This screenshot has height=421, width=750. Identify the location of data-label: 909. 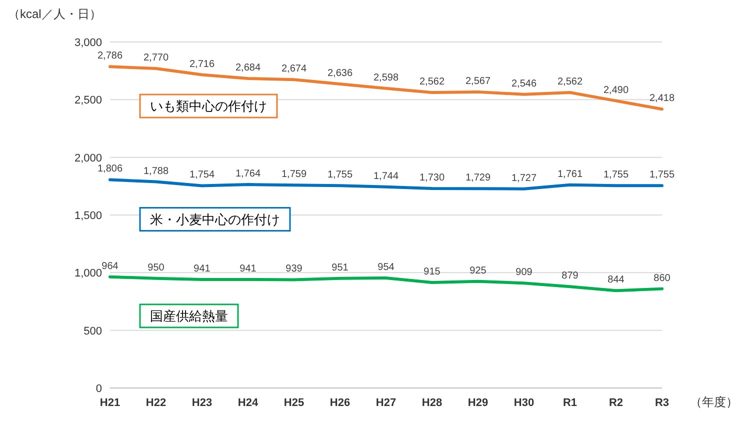
(524, 272).